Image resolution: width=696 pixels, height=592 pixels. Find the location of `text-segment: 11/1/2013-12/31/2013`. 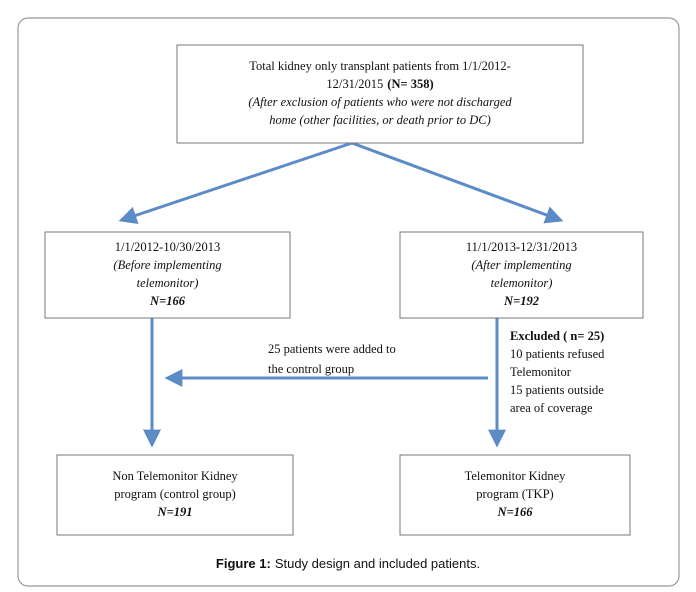

text-segment: 11/1/2013-12/31/2013 is located at coordinates (521, 247).